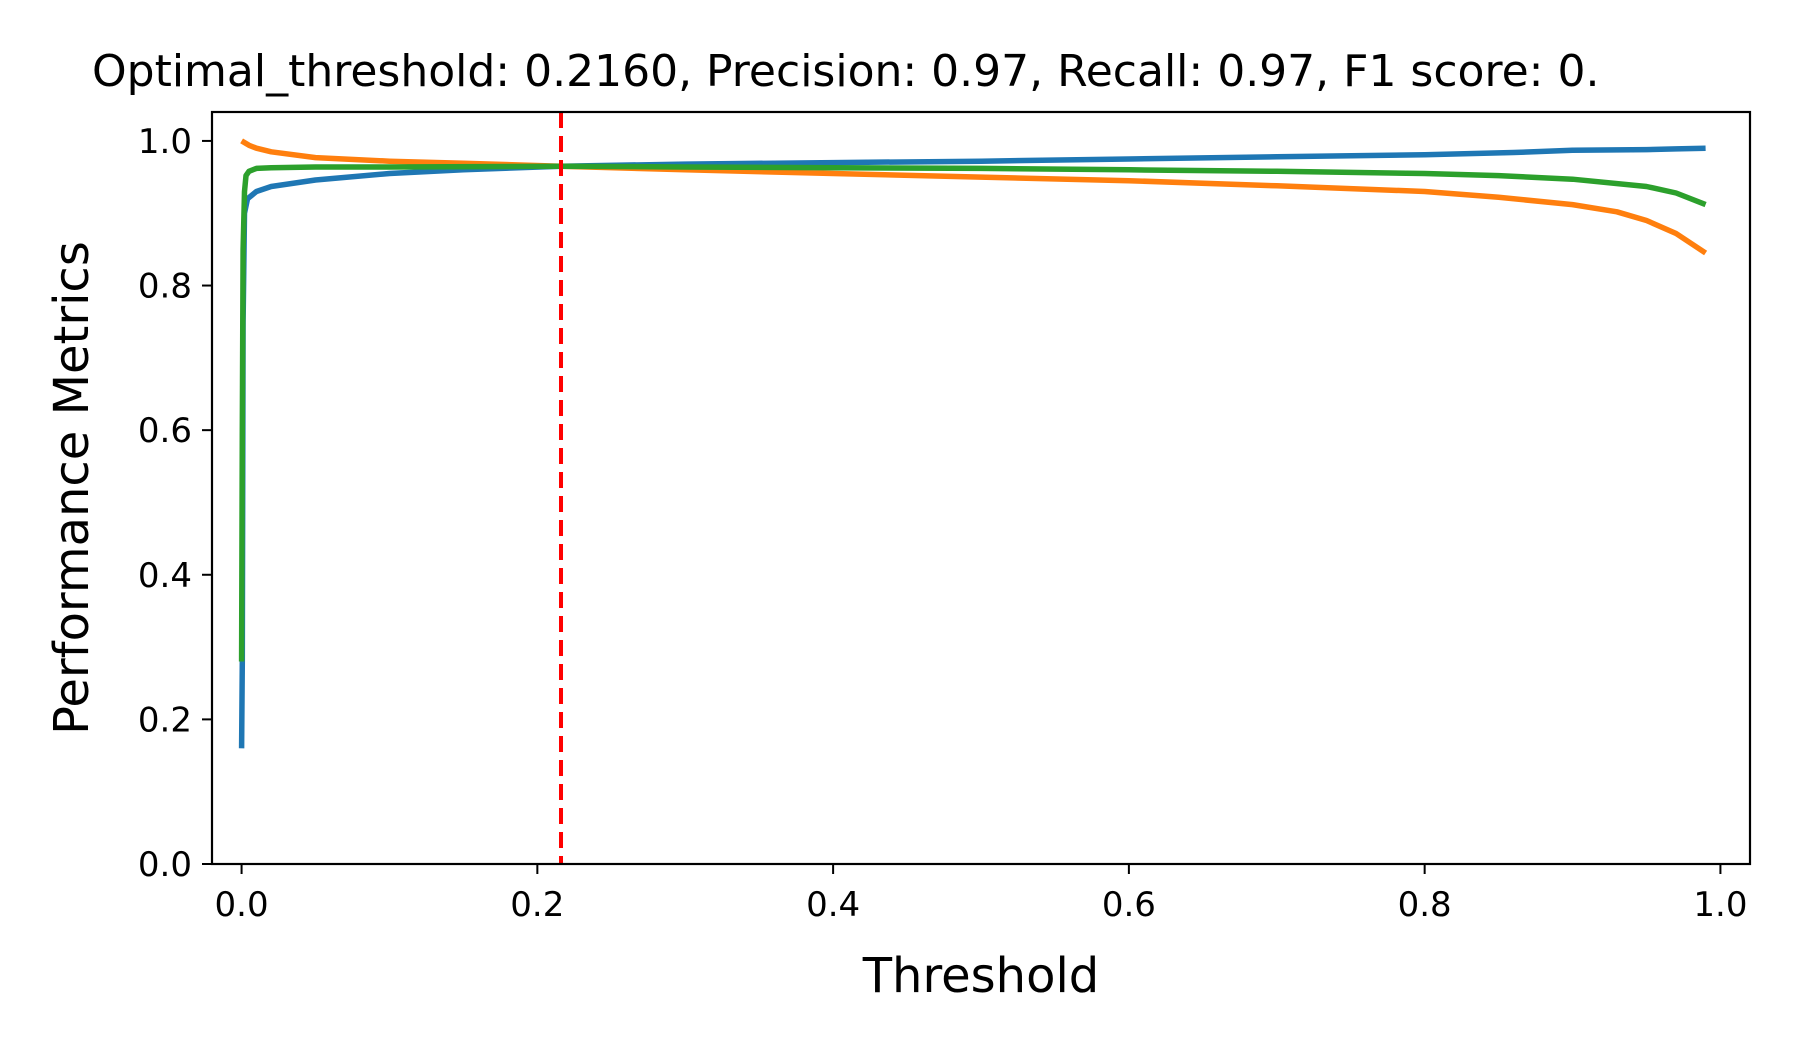 This screenshot has height=1050, width=1800. Describe the element at coordinates (165, 431) in the screenshot. I see `y-tick-label: 0.6` at that location.